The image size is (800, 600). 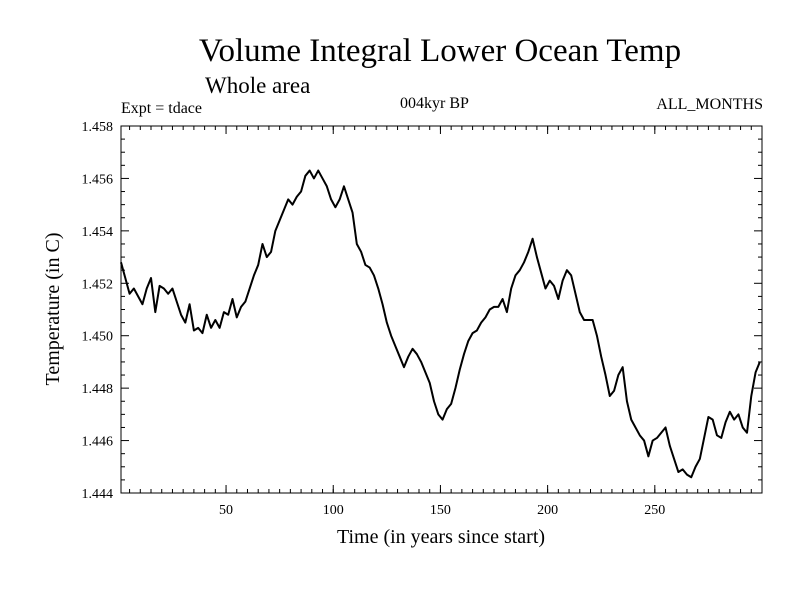 I want to click on x-axis-label: Time (in years since start), so click(x=441, y=537).